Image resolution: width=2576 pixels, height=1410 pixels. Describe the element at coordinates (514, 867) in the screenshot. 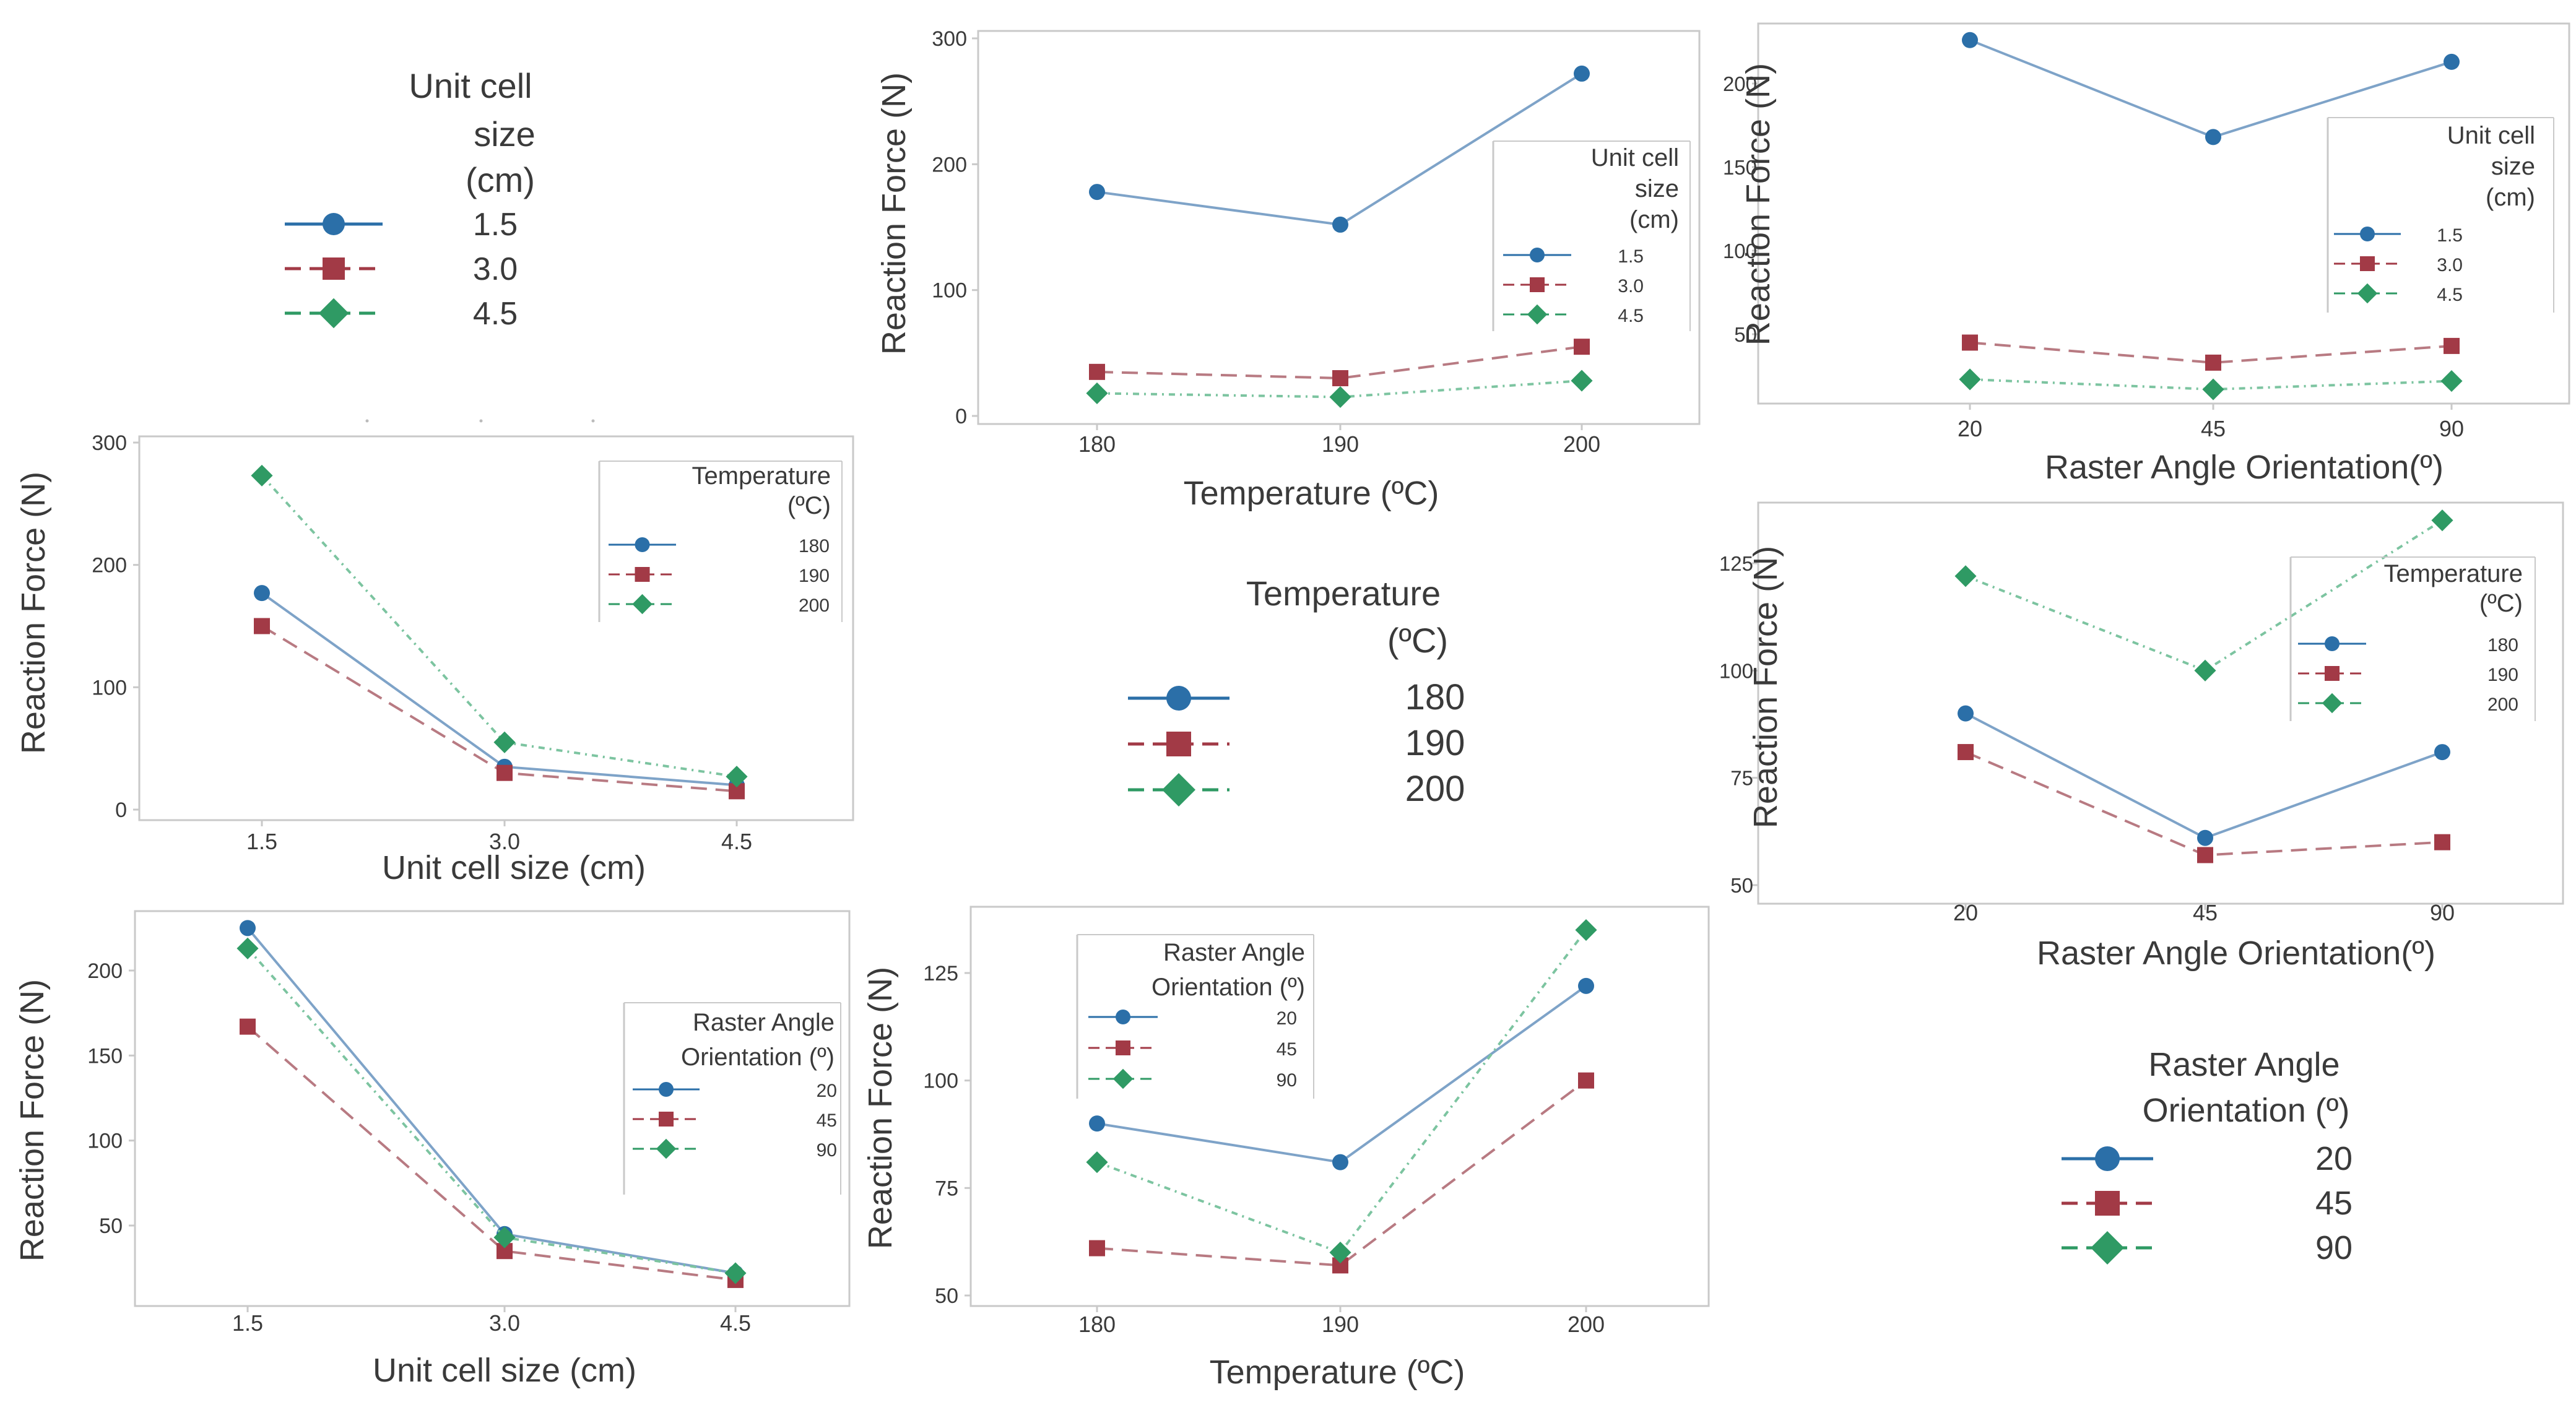

I see `x-axis-label: Unit cell size (cm)` at that location.